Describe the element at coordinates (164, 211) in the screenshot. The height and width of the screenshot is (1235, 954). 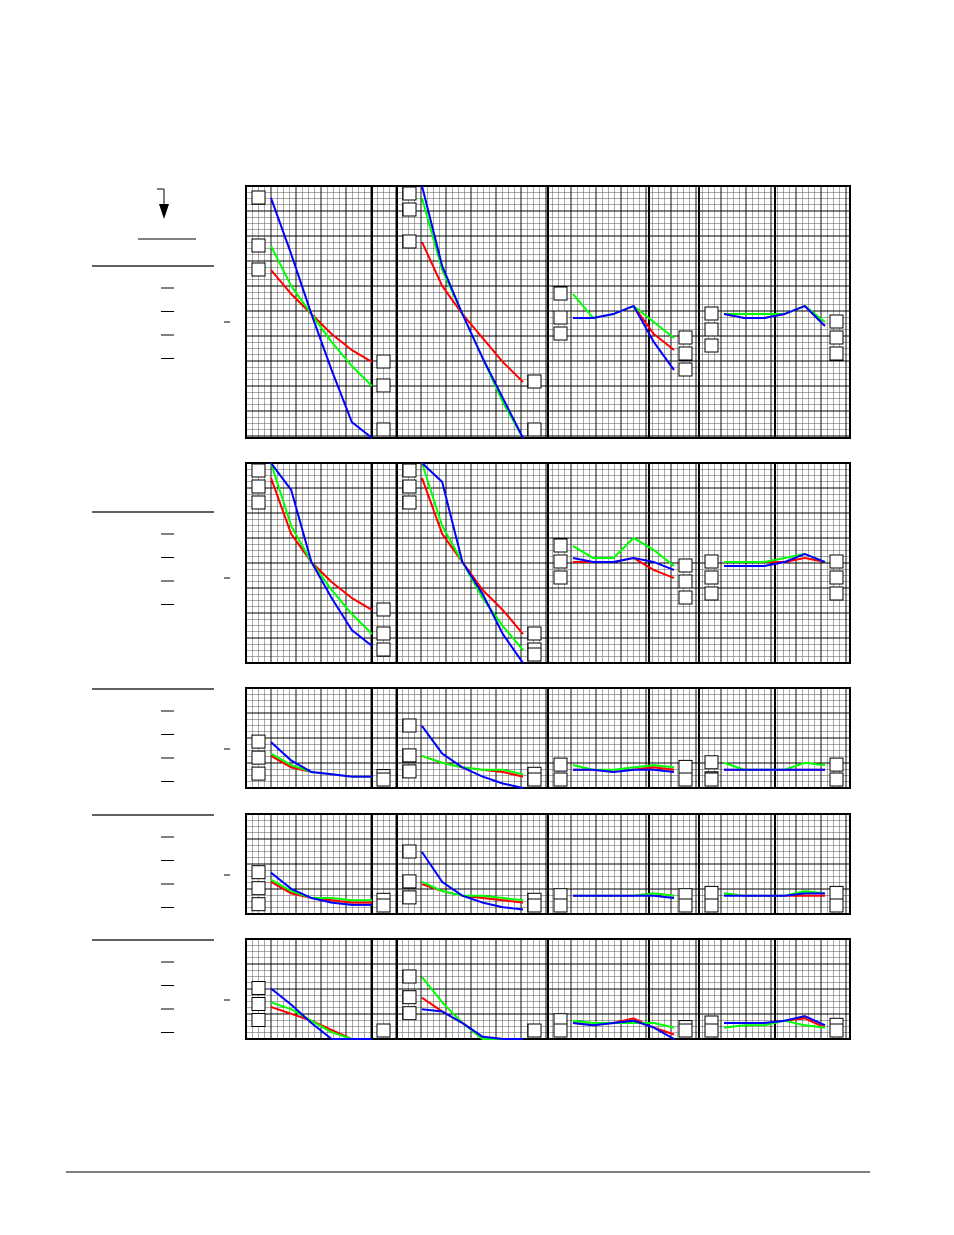
I see `down-arrow-icon` at that location.